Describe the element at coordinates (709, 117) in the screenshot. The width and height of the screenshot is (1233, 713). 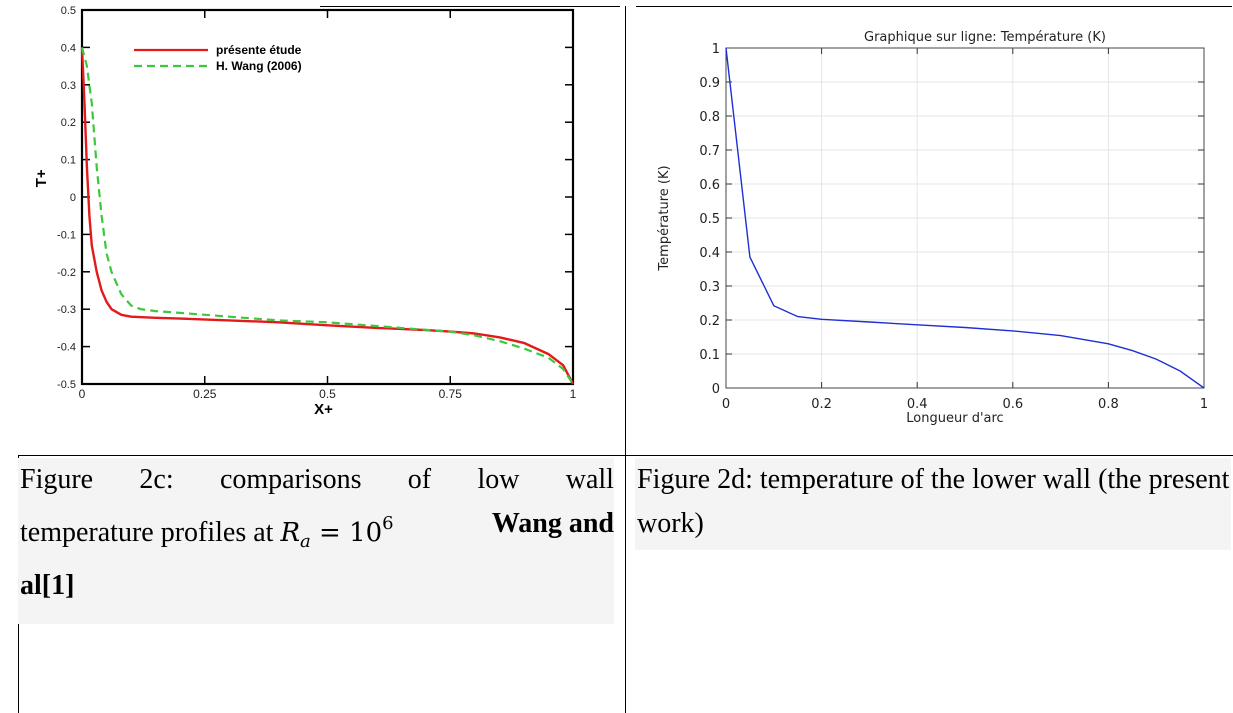
I see `y-tick-label: 0.8` at that location.